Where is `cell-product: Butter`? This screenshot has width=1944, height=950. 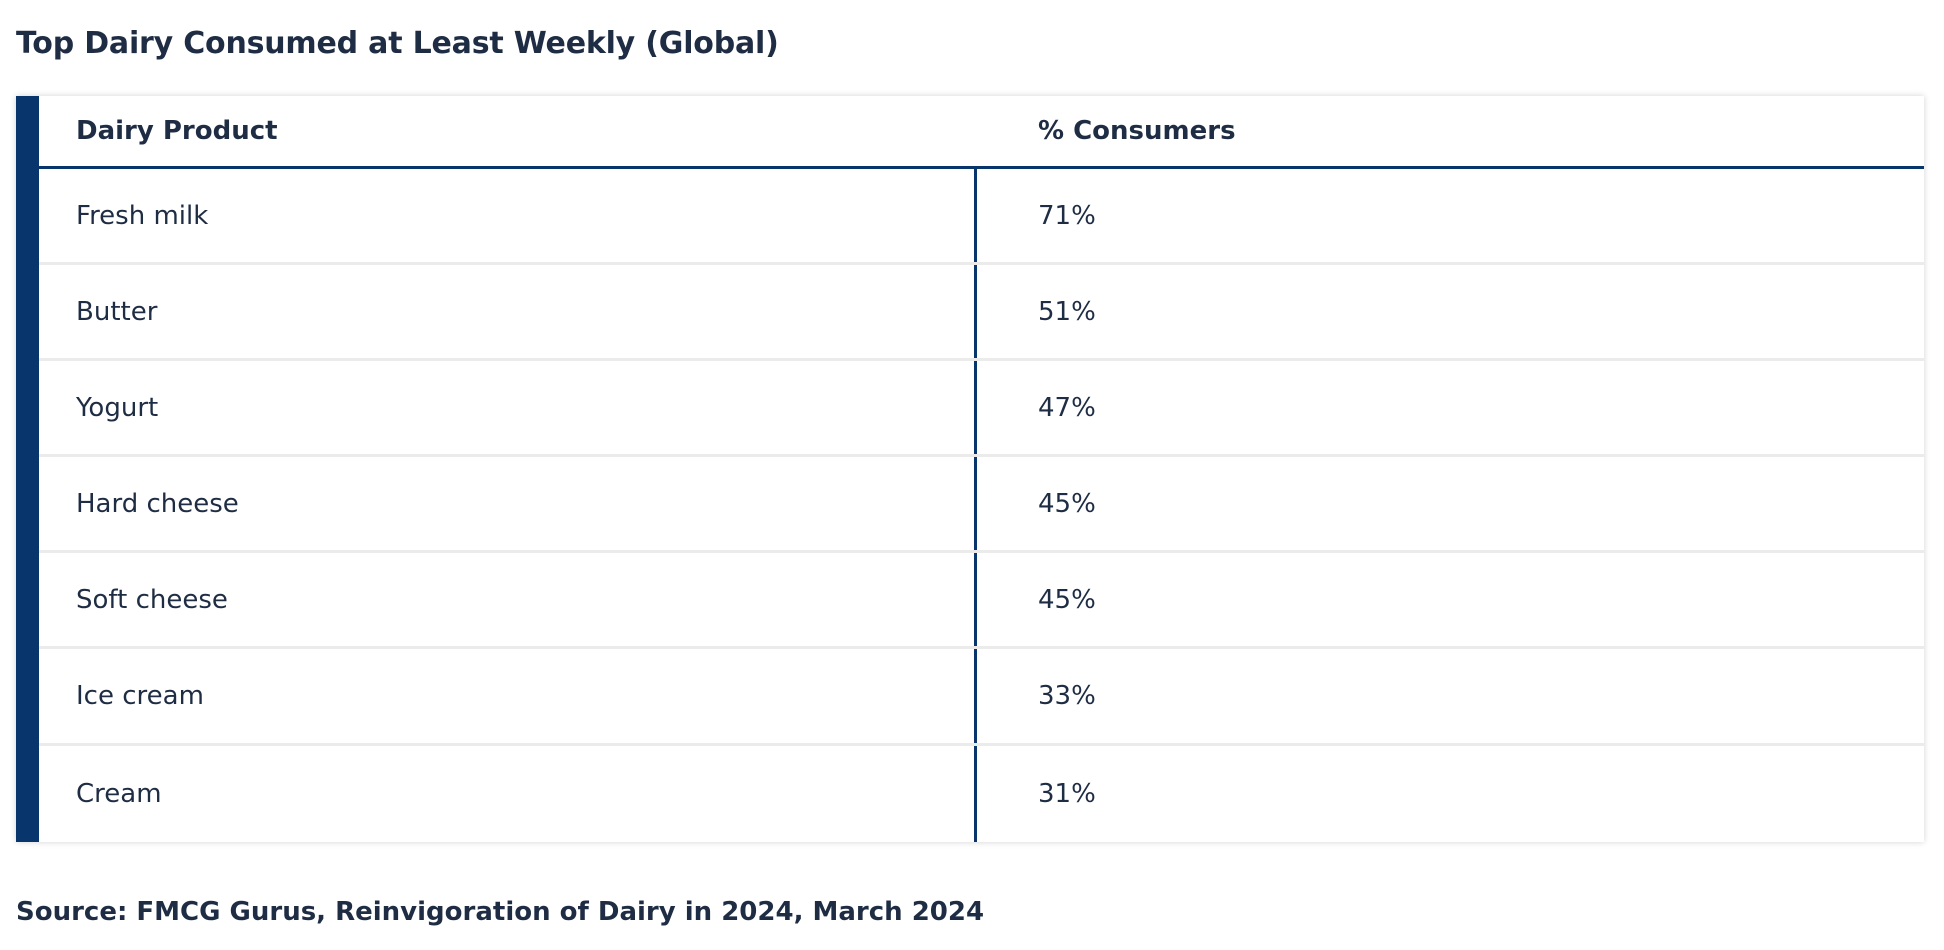
cell-product: Butter is located at coordinates (117, 311).